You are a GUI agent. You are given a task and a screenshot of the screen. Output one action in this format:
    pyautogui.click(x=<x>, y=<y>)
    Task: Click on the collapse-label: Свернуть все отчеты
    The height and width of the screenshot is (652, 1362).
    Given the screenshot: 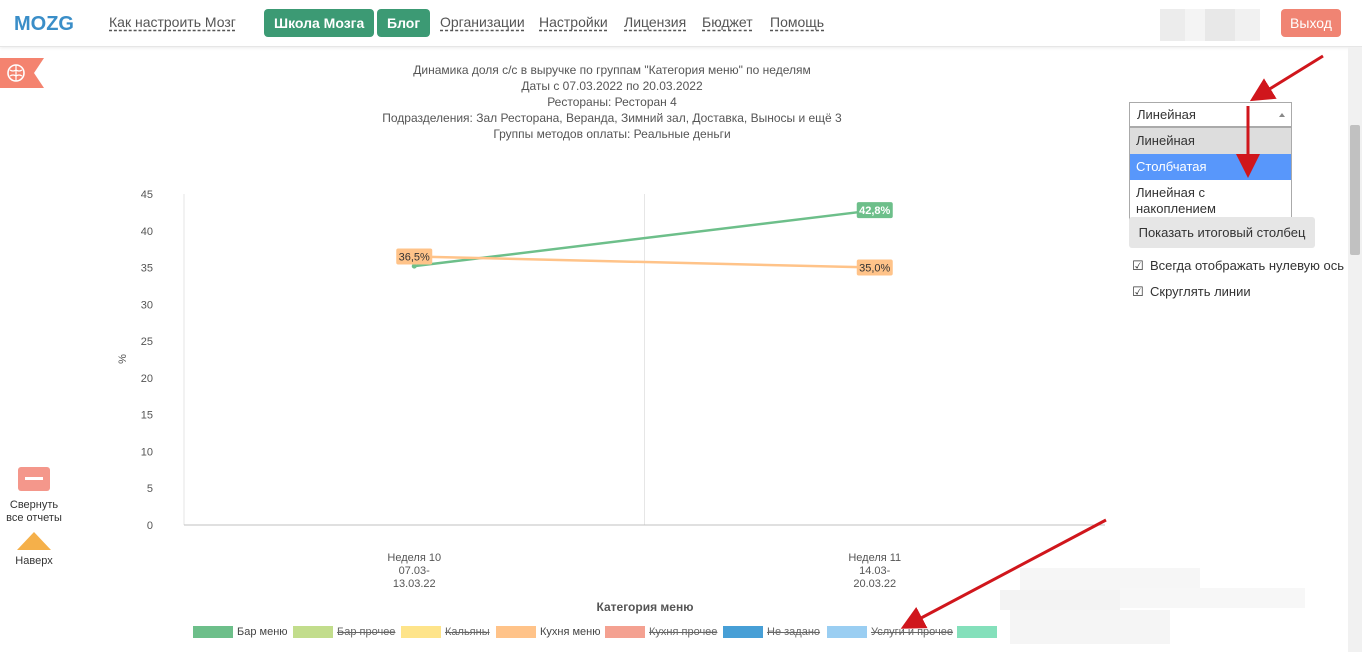 What is the action you would take?
    pyautogui.click(x=34, y=512)
    